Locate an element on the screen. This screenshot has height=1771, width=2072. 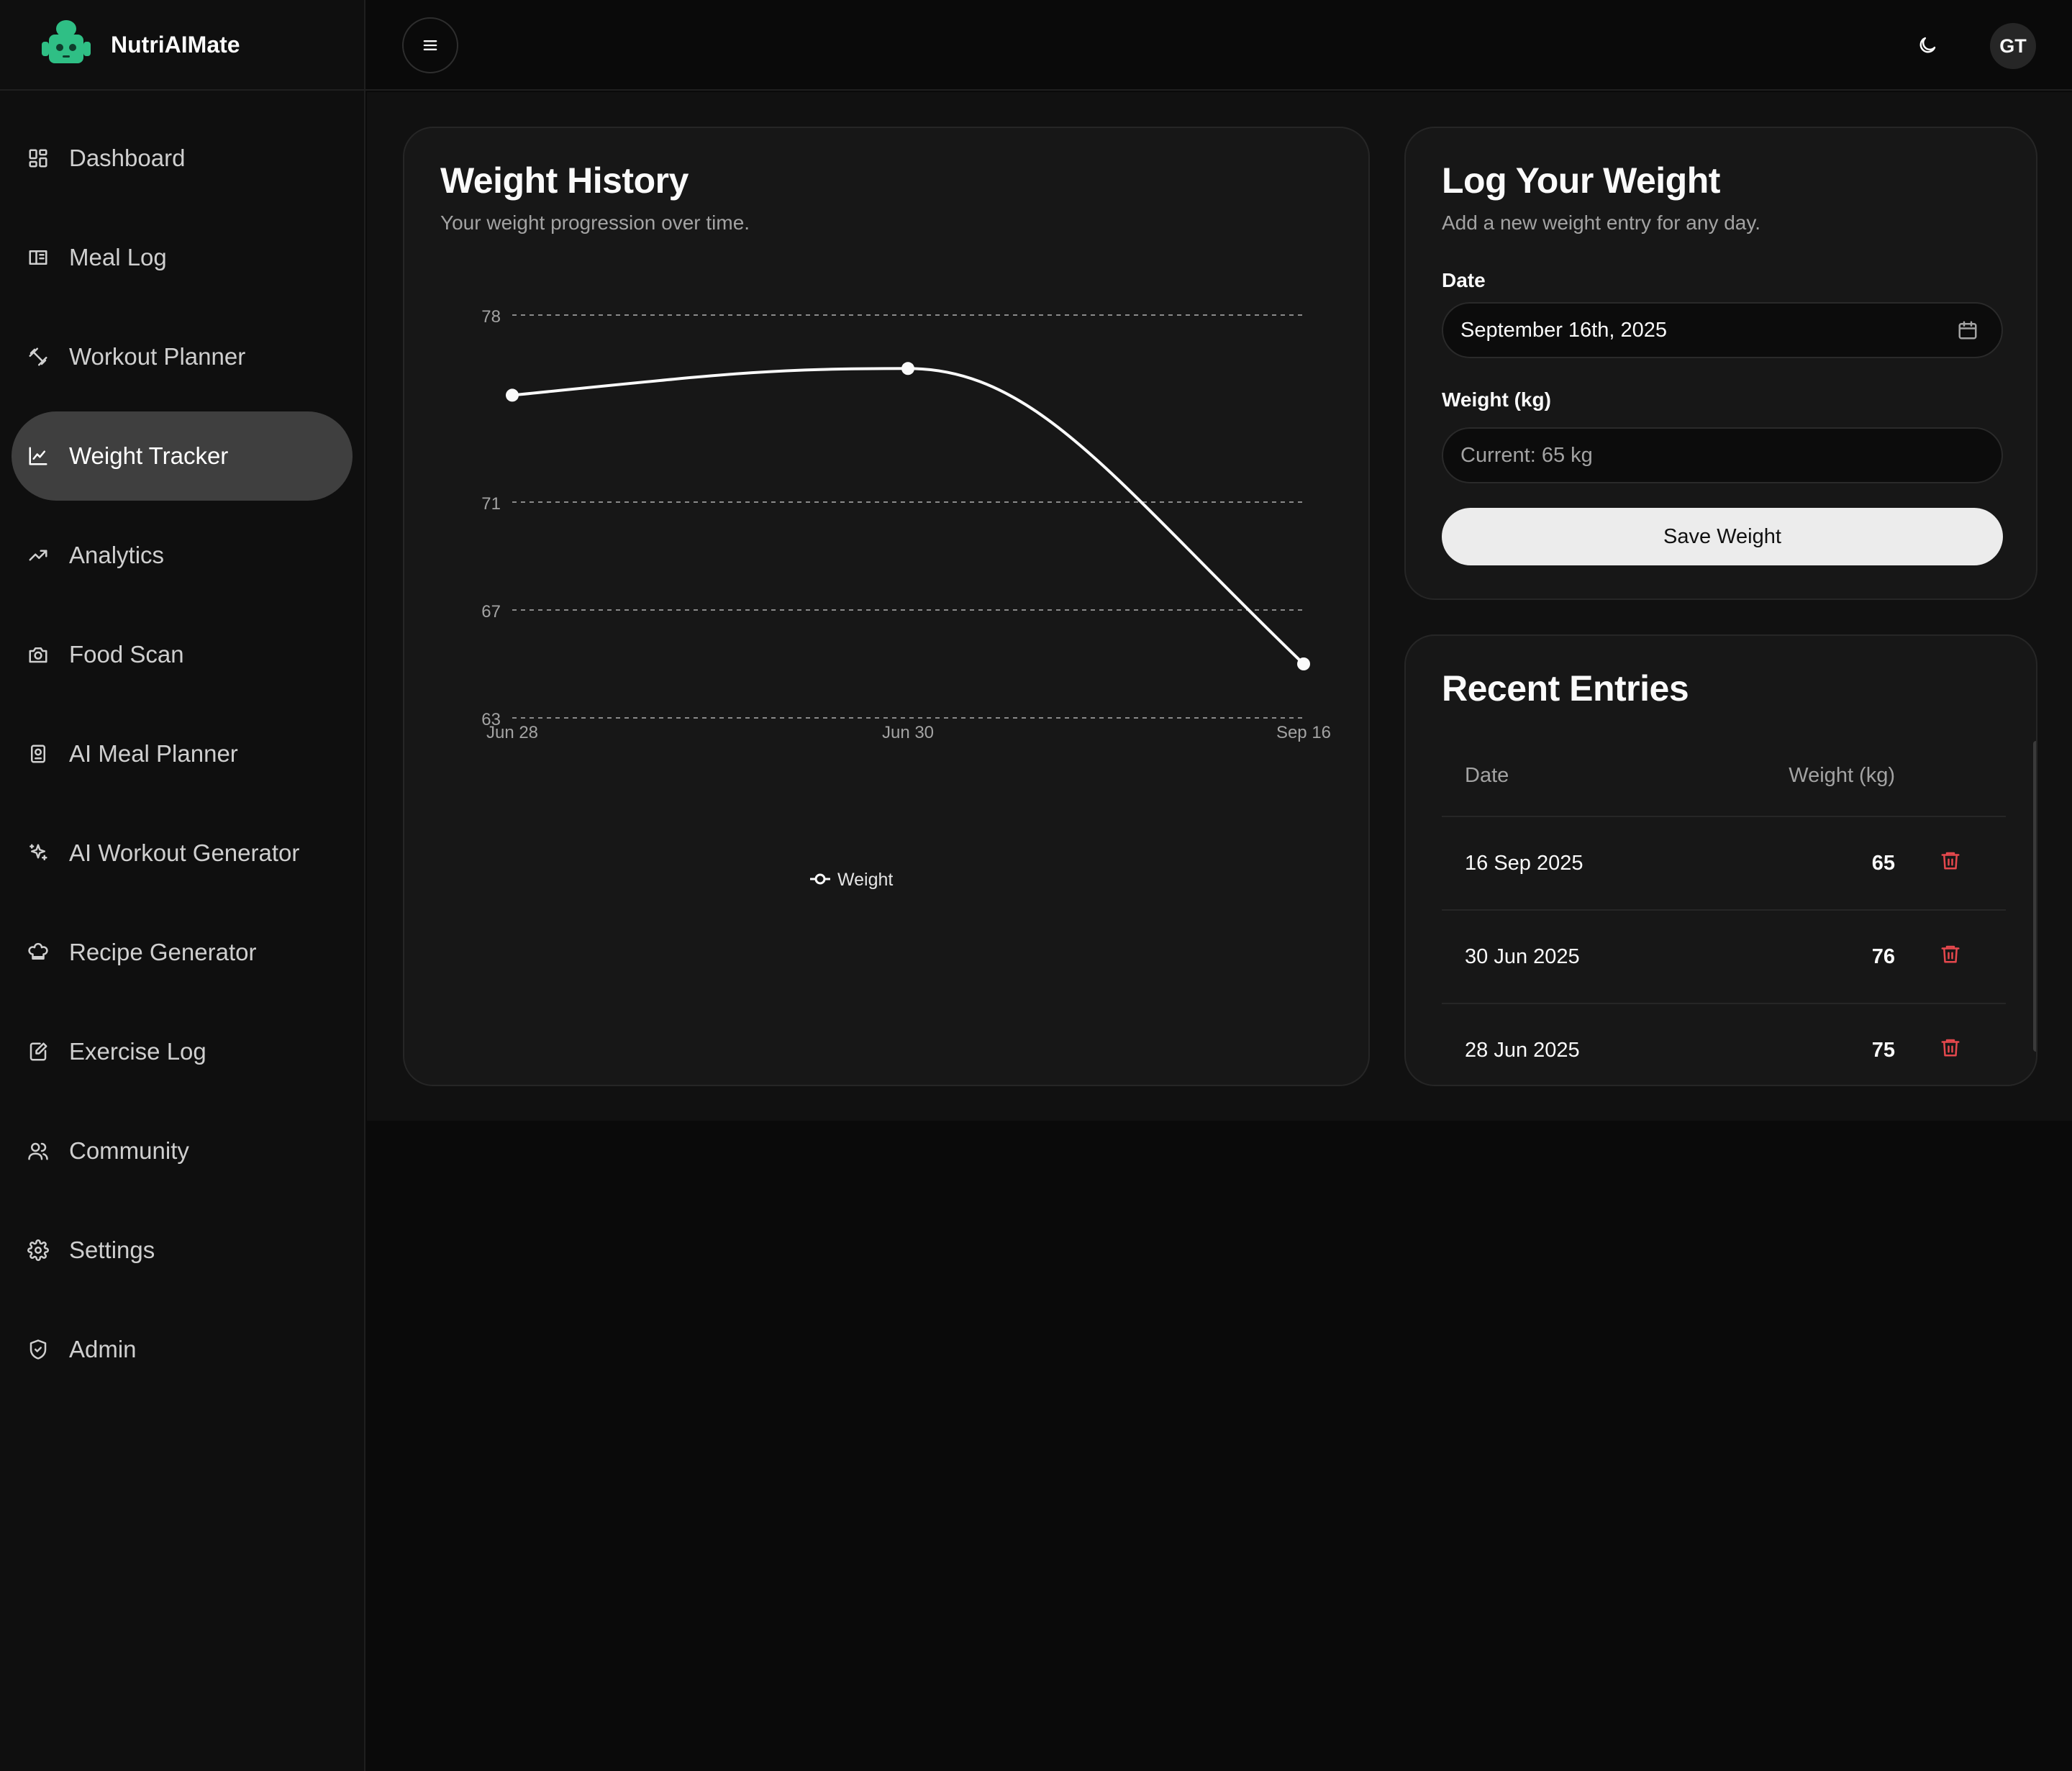
date-label: Date is located at coordinates (1464, 280).